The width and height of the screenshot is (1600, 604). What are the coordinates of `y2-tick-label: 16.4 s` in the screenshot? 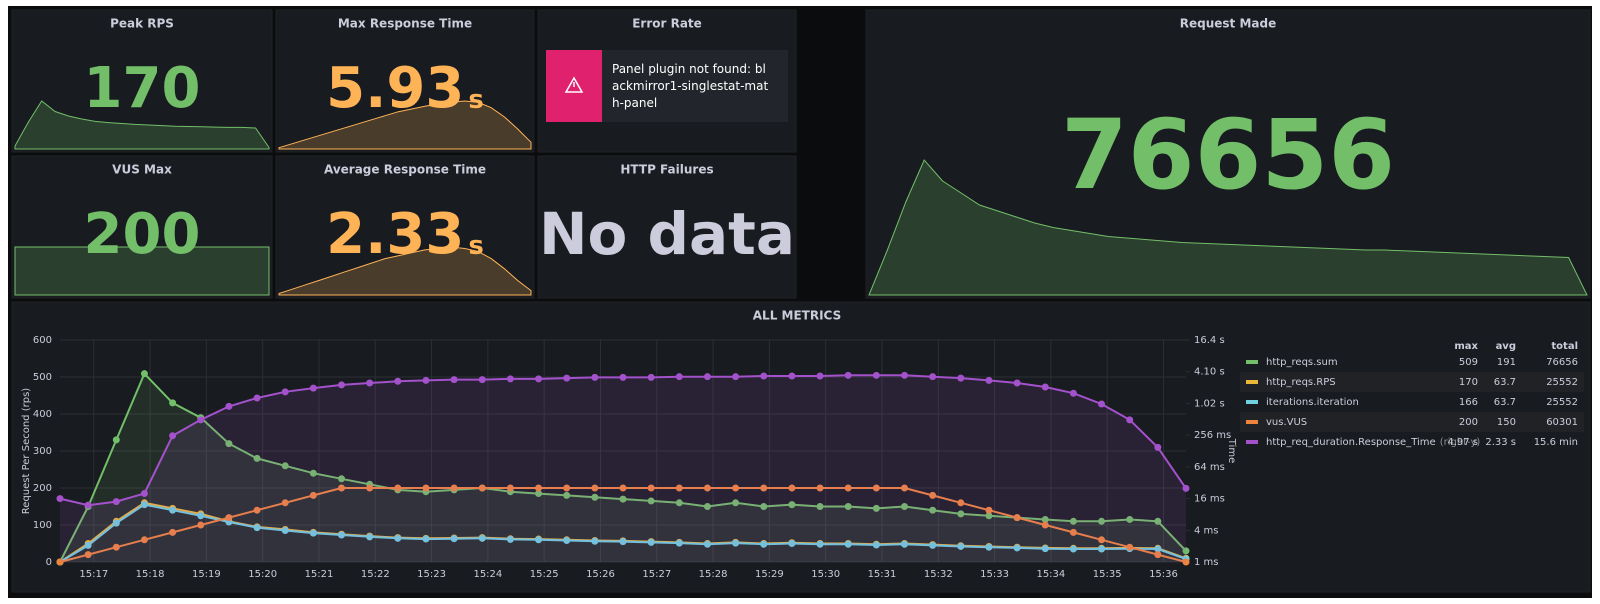 It's located at (1209, 340).